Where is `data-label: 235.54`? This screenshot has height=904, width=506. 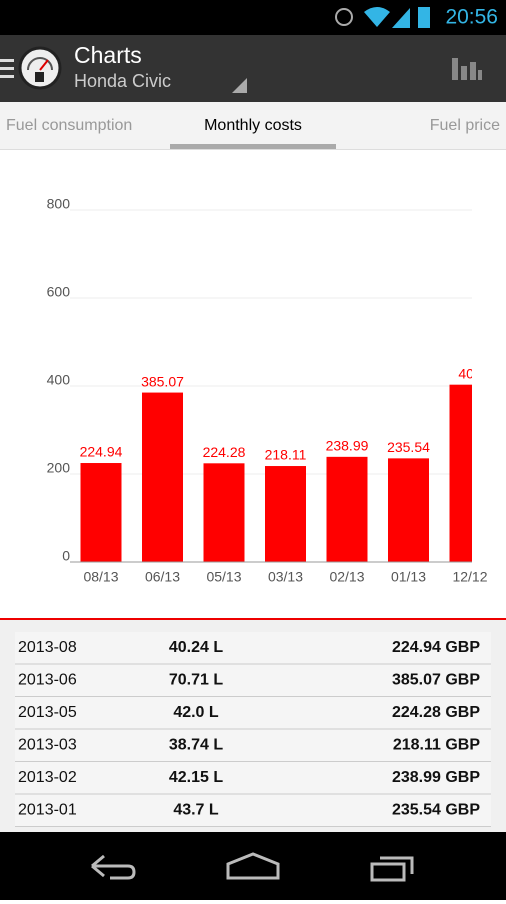
data-label: 235.54 is located at coordinates (408, 447).